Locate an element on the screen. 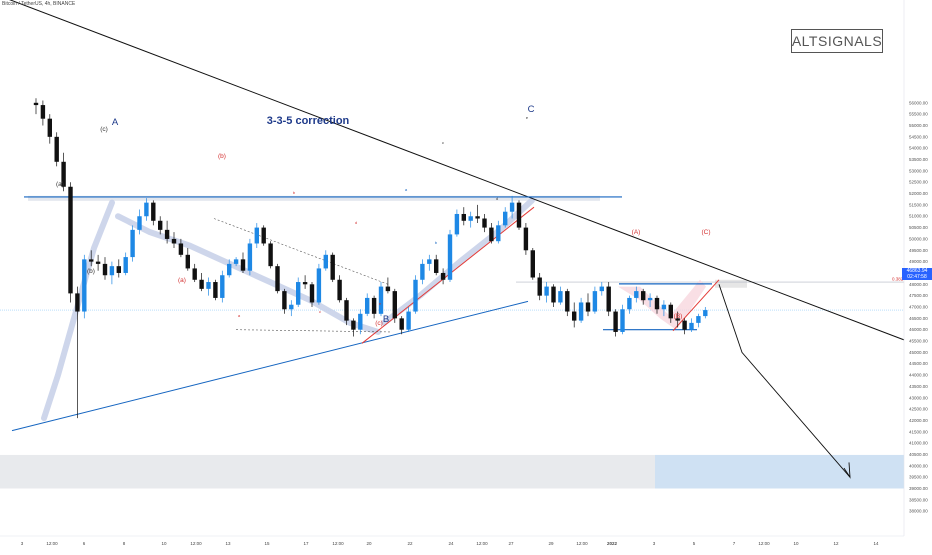  projection-arrowhead is located at coordinates (847, 470).